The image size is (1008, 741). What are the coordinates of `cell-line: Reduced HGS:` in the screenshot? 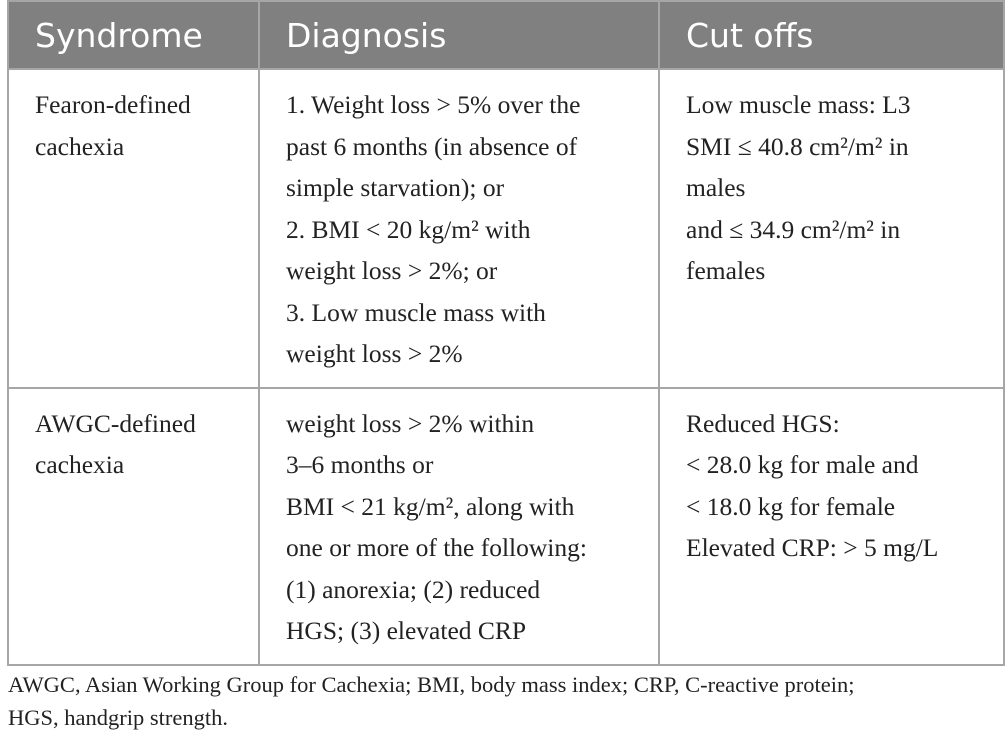 It's located at (763, 423).